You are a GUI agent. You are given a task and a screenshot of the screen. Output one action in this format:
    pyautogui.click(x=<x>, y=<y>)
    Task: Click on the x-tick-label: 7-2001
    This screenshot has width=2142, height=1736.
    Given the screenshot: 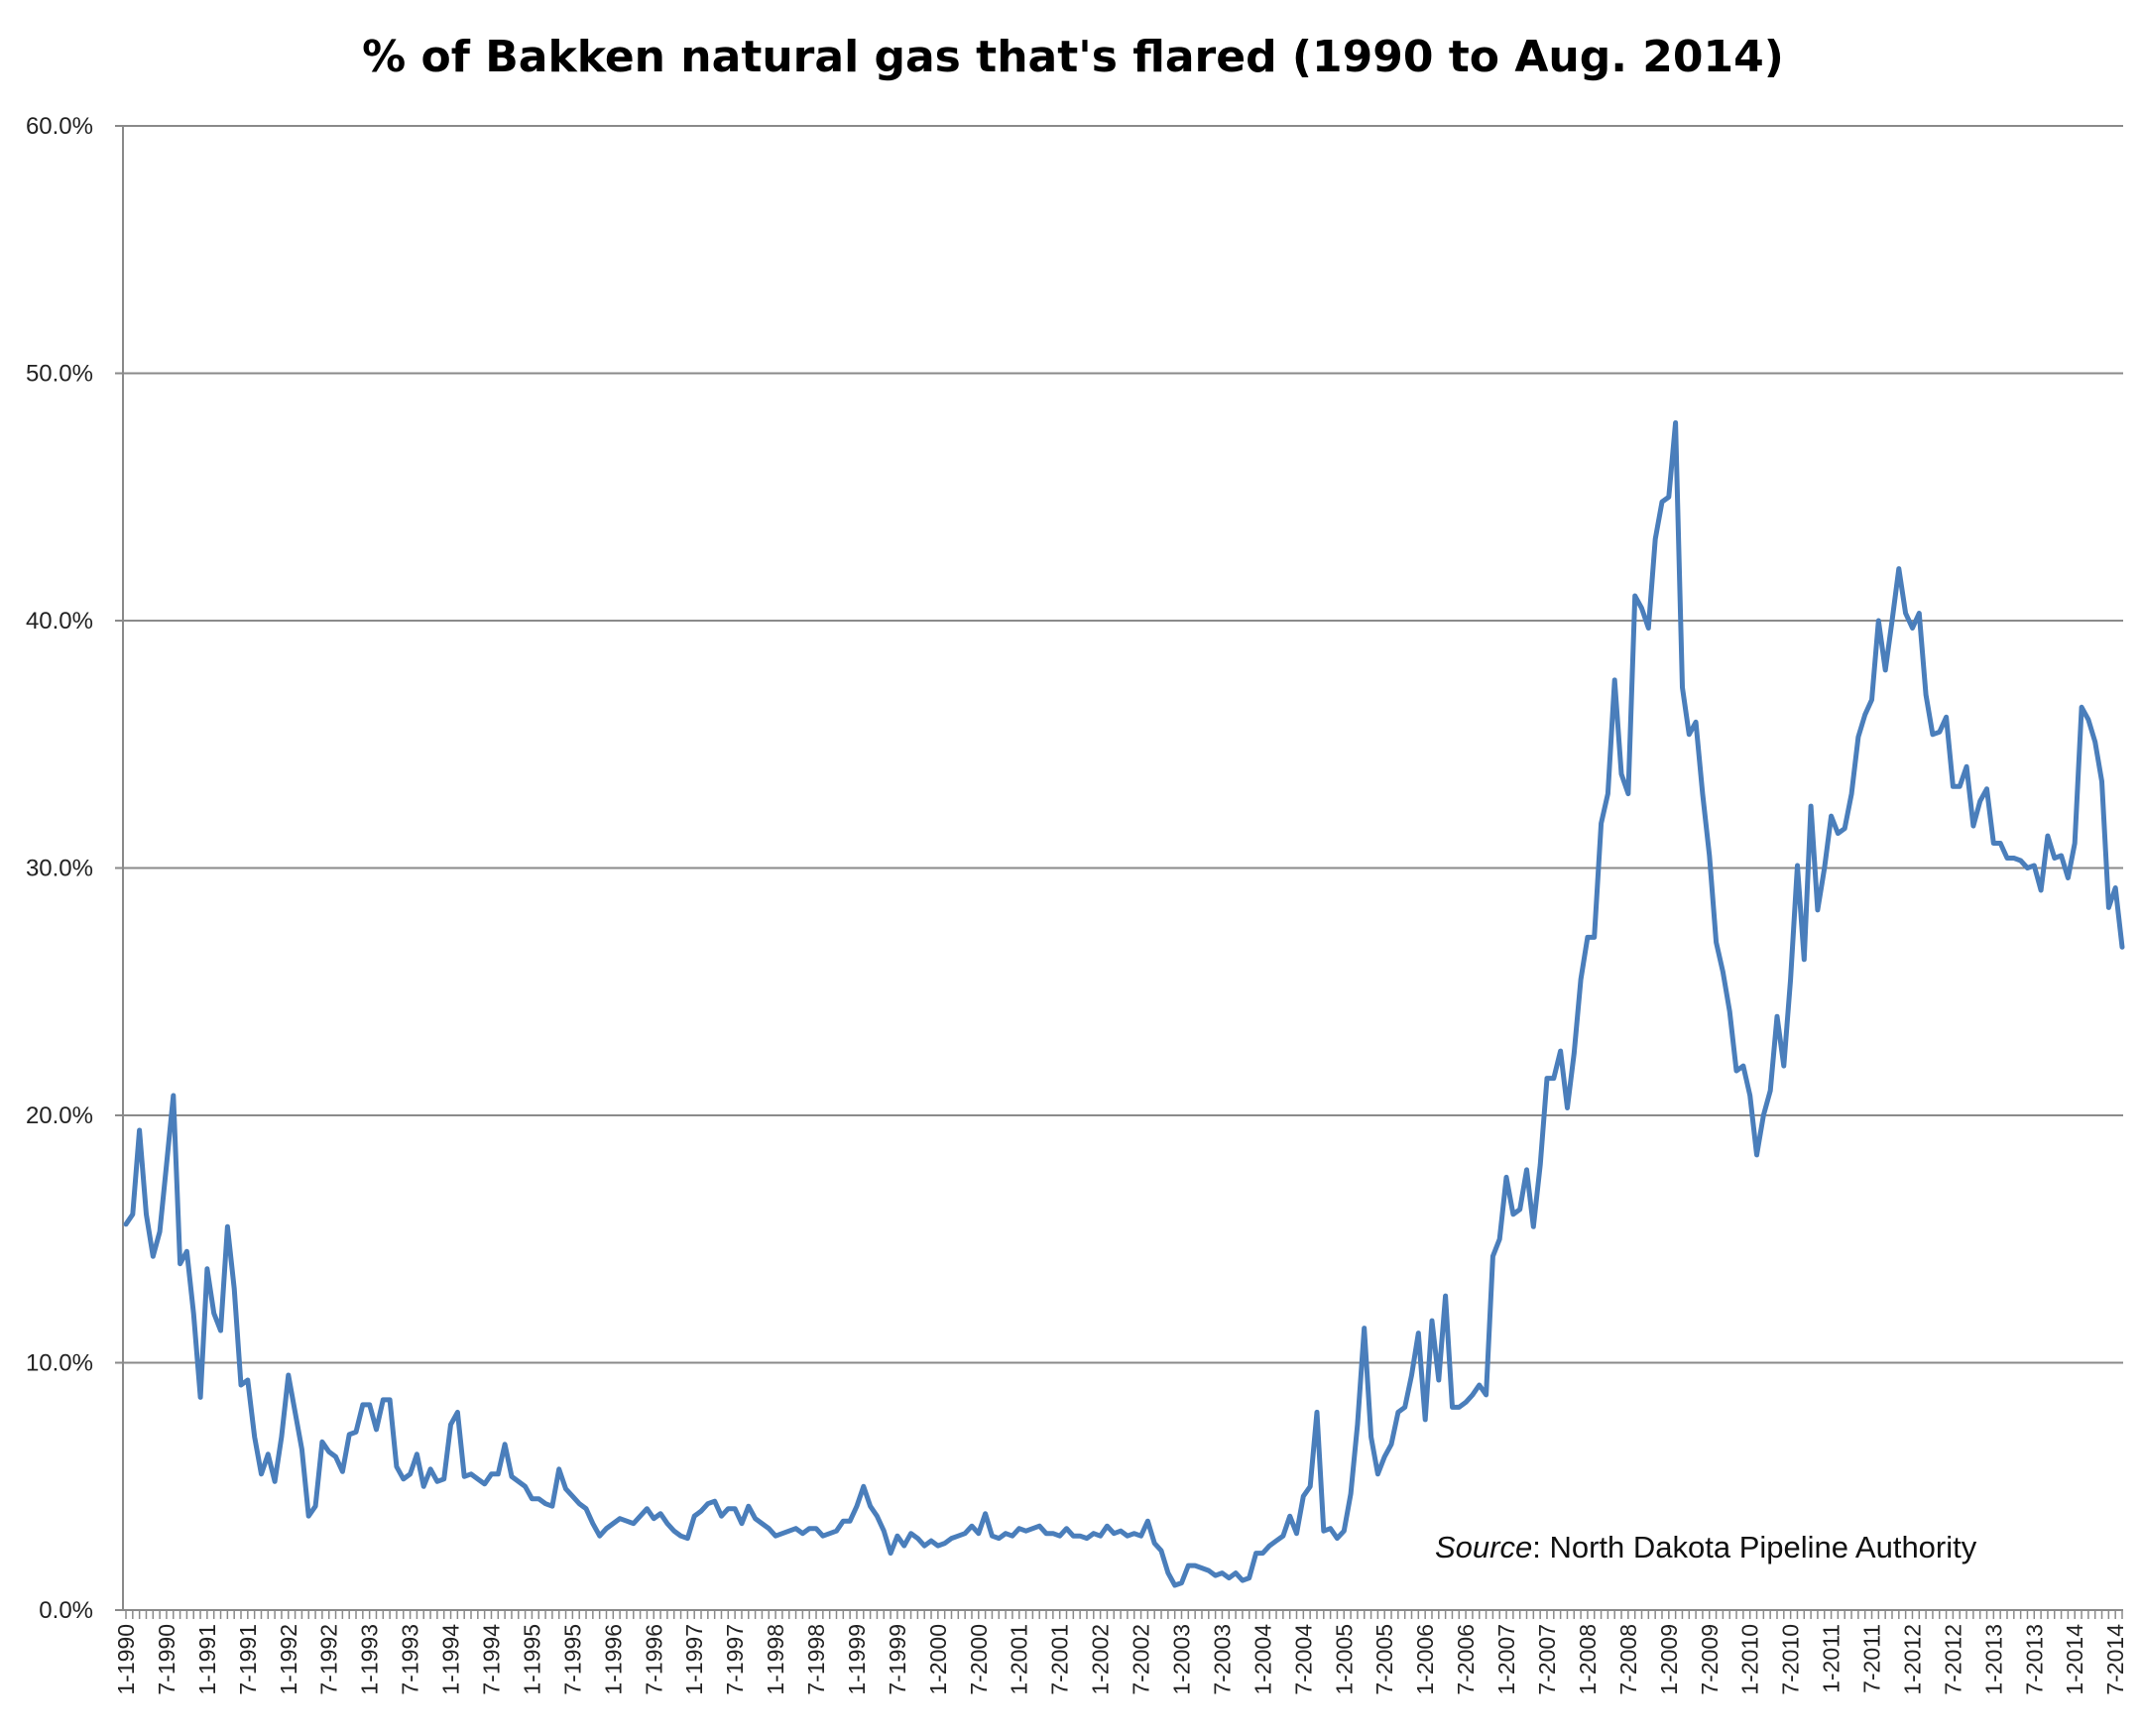 What is the action you would take?
    pyautogui.click(x=1060, y=1659)
    